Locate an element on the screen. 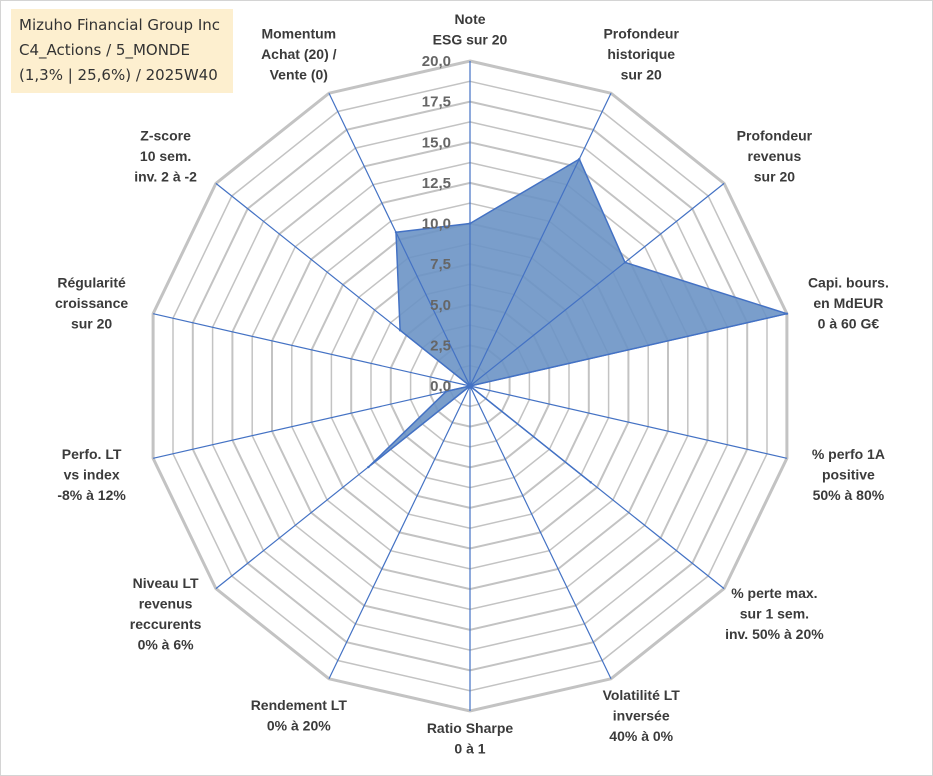  axis-label-line: historique is located at coordinates (641, 54).